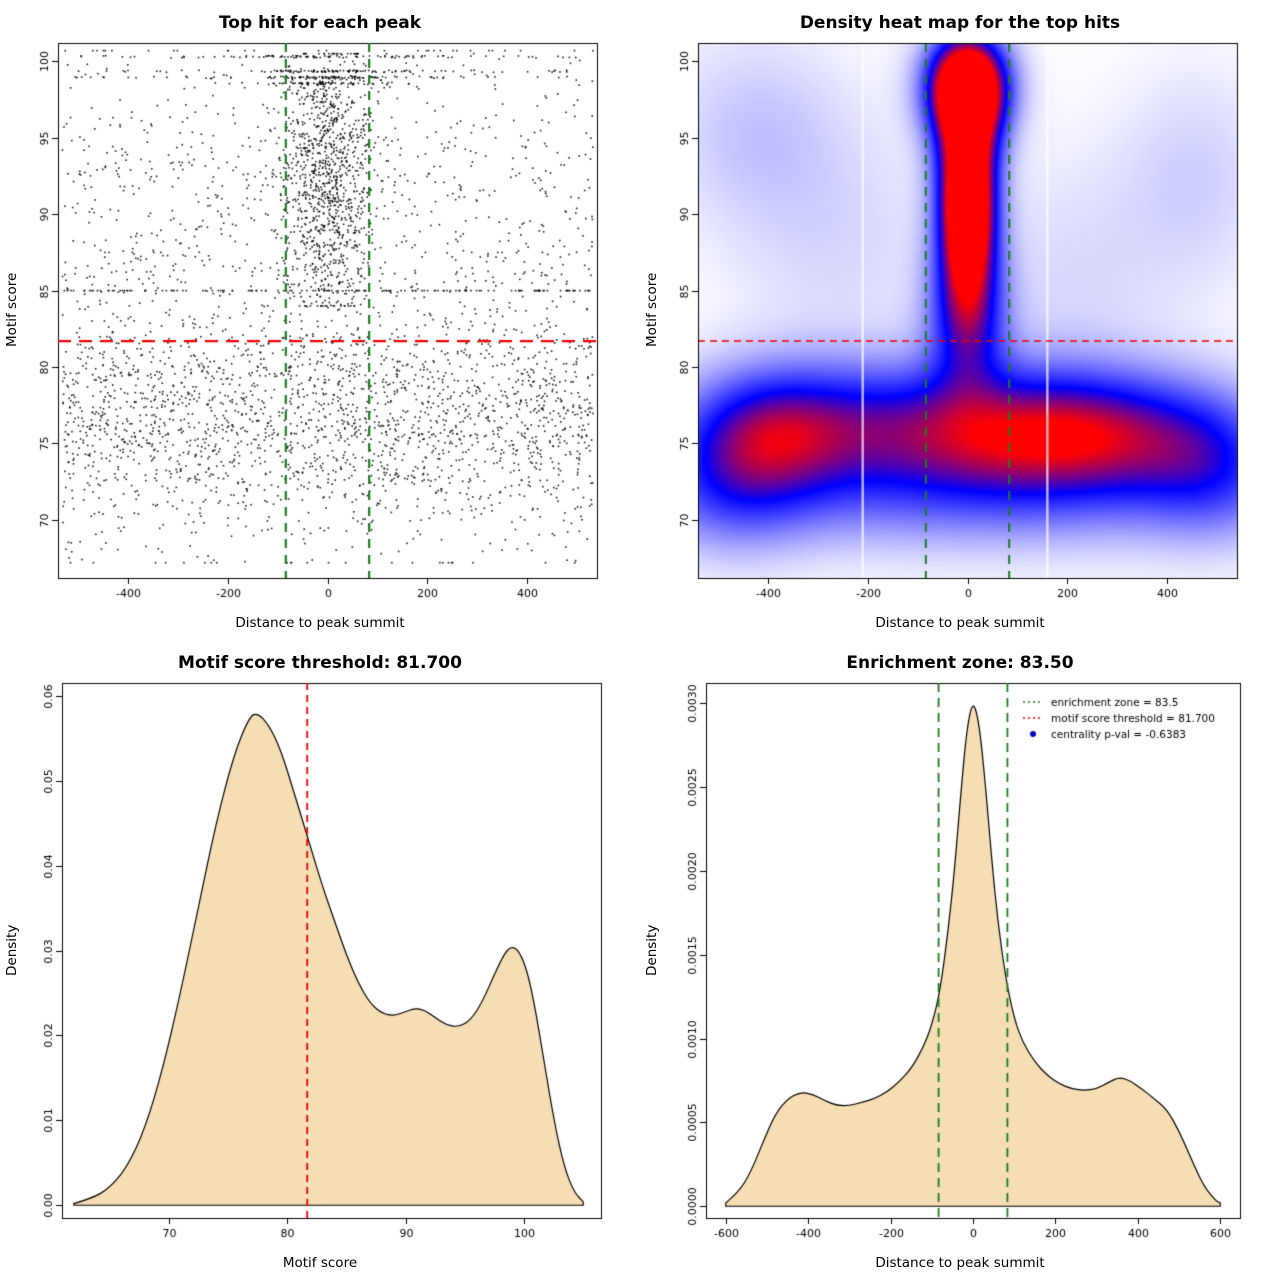 The width and height of the screenshot is (1280, 1280). I want to click on heatmap-xaxis-label: Distance to peak summit, so click(960, 623).